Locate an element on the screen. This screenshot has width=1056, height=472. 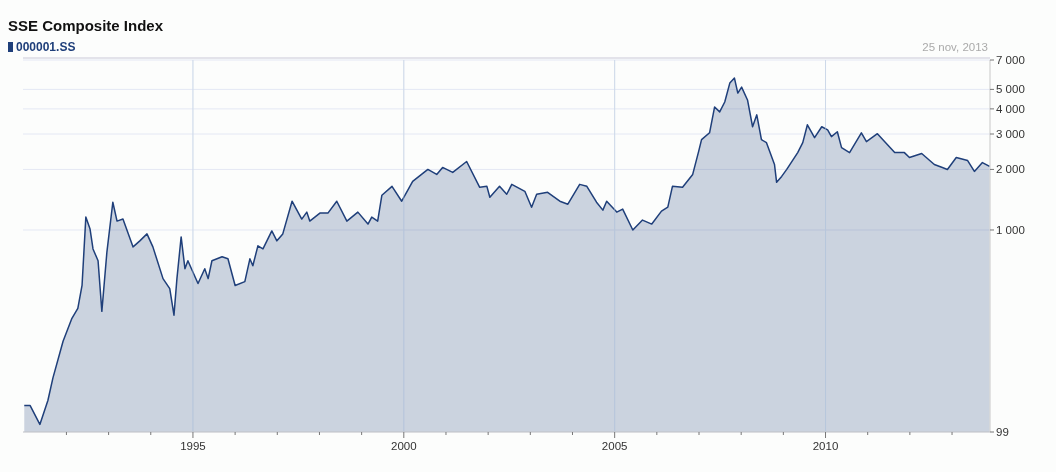
y-tick-label: 2 000 is located at coordinates (1010, 169).